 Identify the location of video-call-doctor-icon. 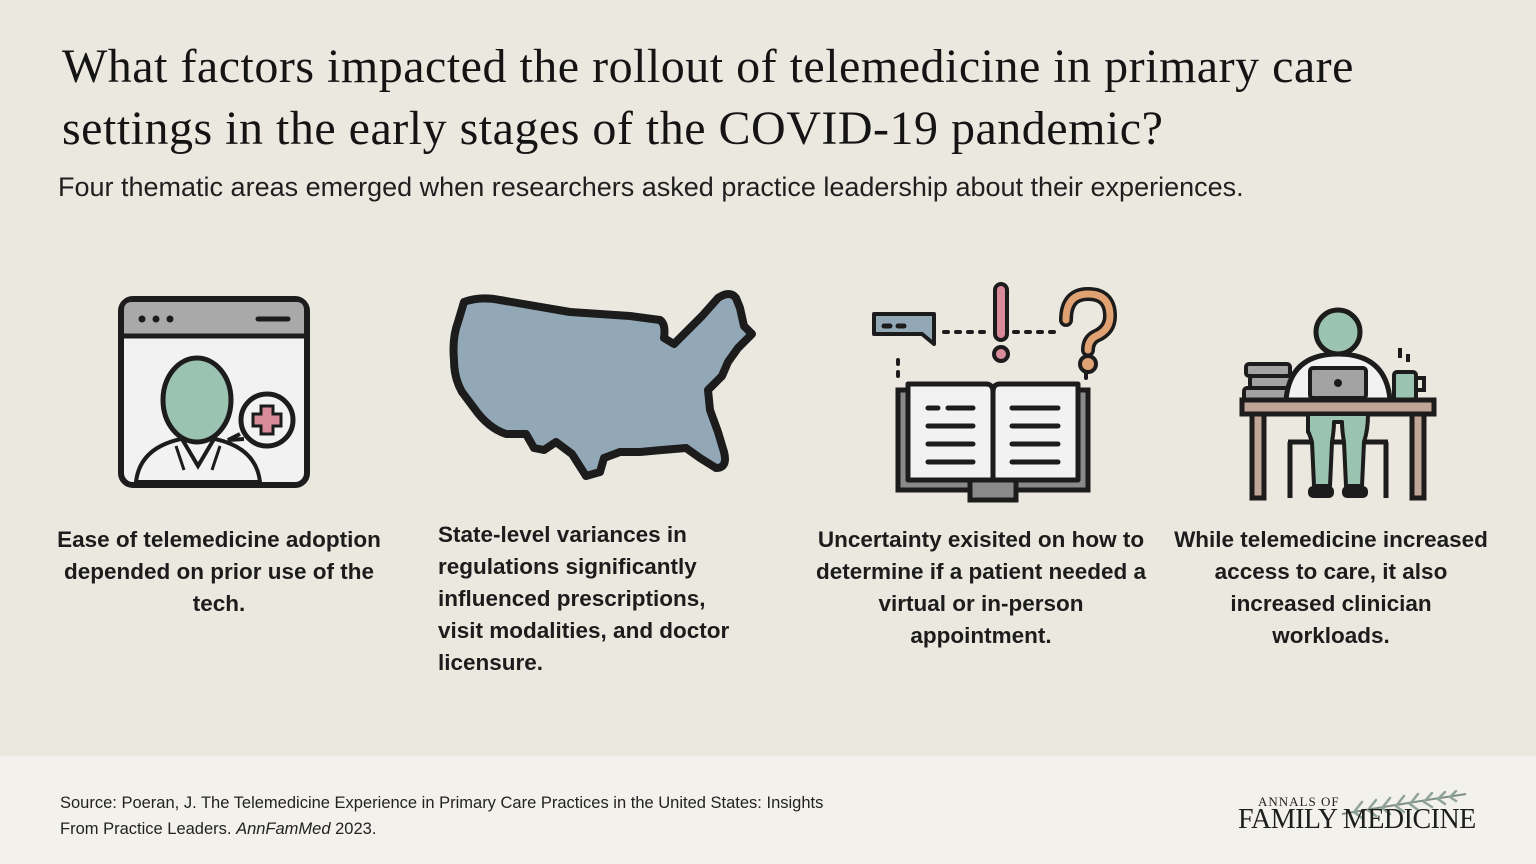
(214, 392).